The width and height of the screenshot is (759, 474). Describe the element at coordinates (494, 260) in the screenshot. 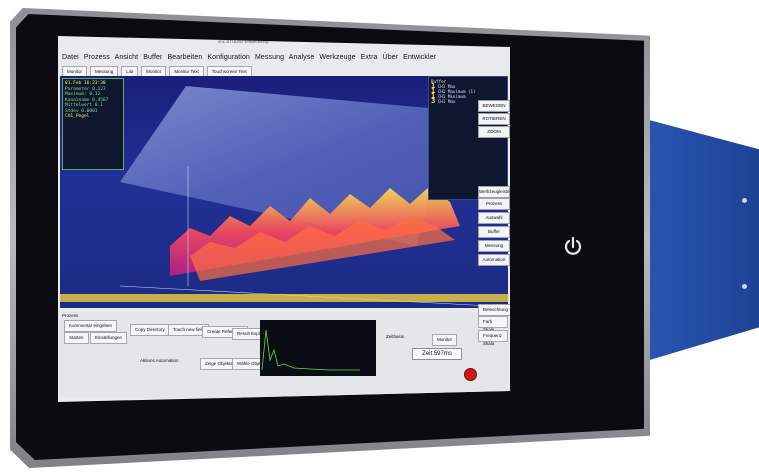

I see `automation-button: Automation` at that location.